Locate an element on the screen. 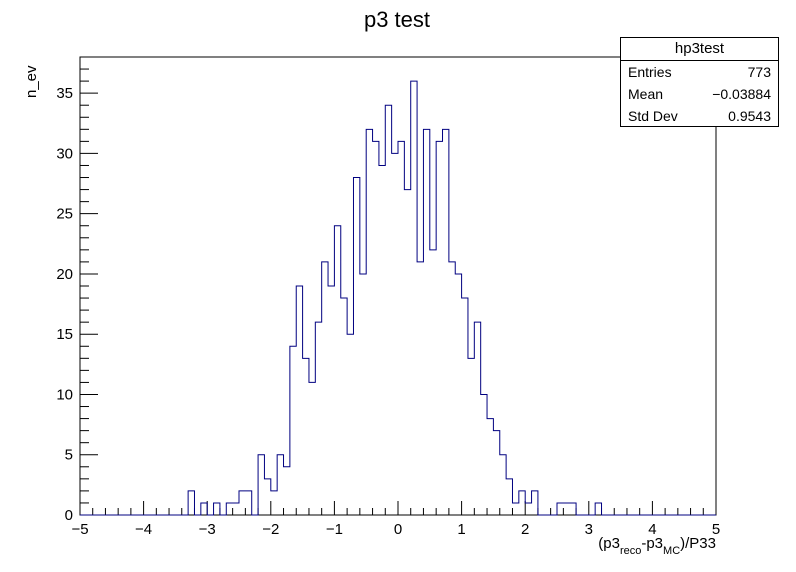 The image size is (796, 572). x-tick-label: −1 is located at coordinates (334, 529).